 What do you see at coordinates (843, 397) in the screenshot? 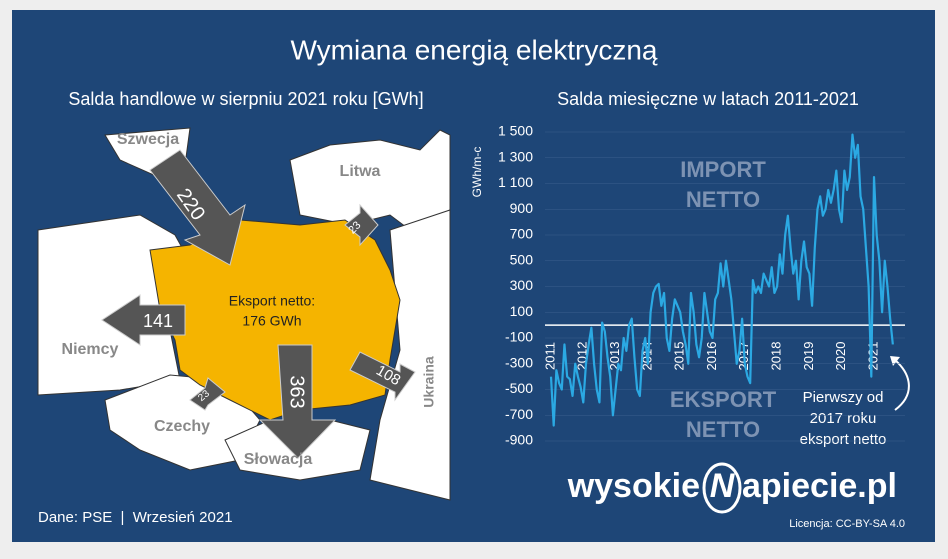
I see `note-line: Pierwszy od` at bounding box center [843, 397].